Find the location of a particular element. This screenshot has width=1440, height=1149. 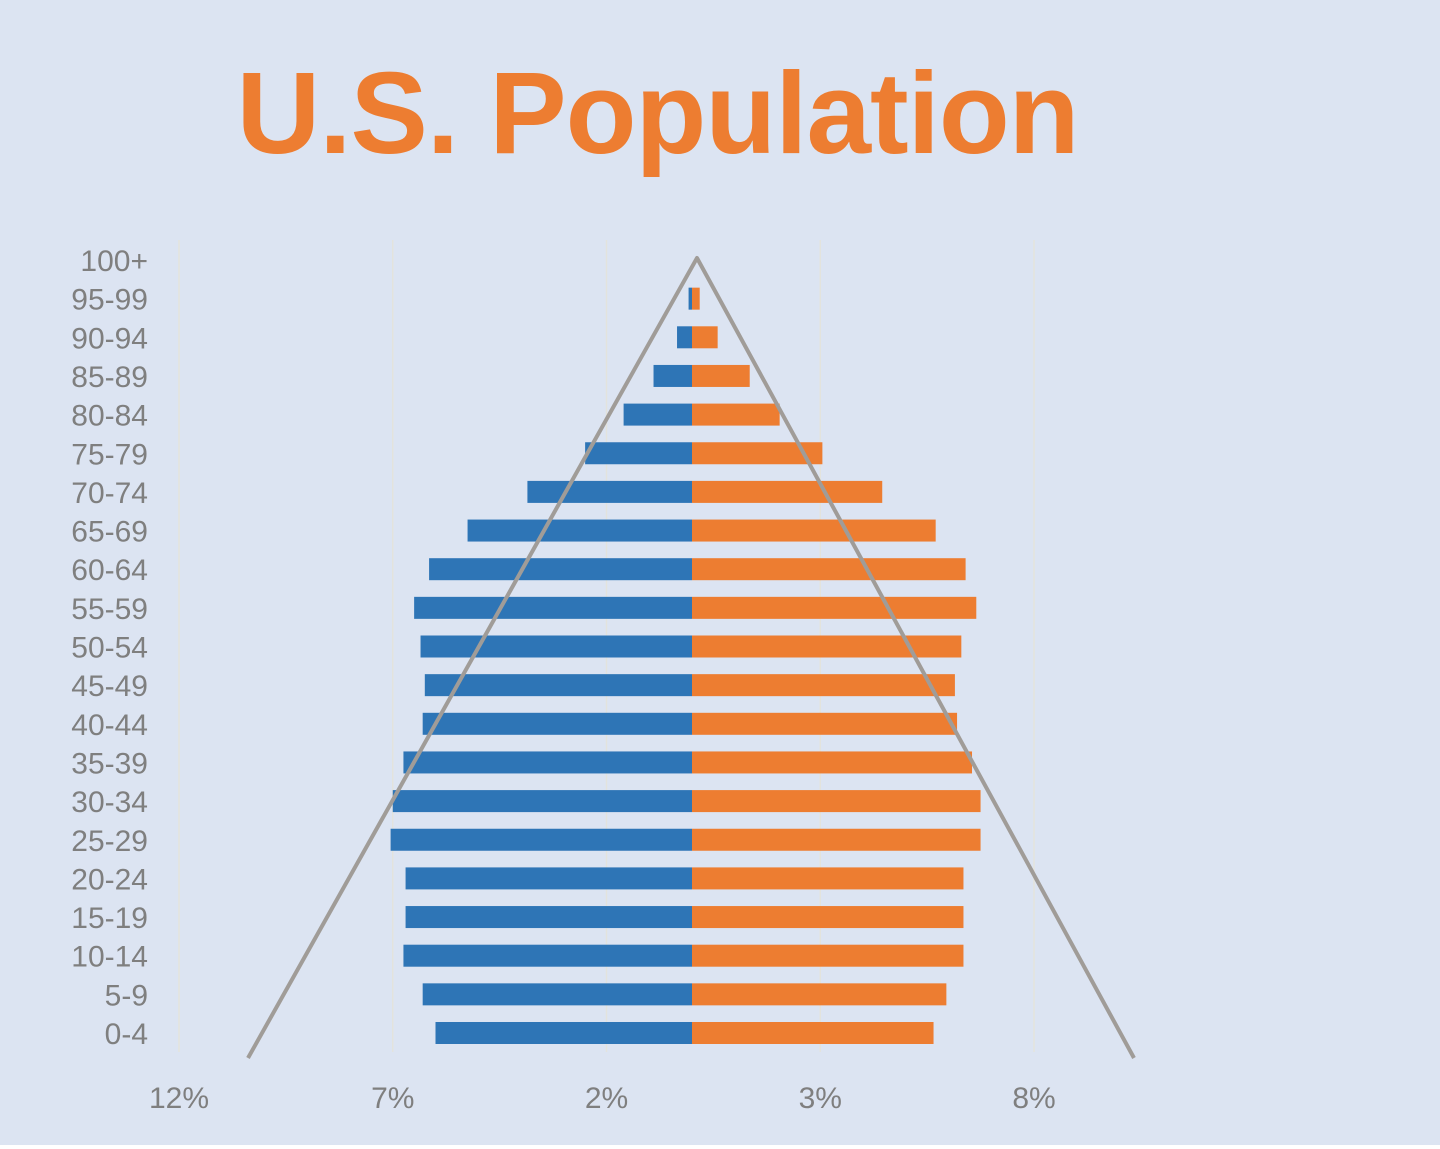

chart-title: U.S. Population is located at coordinates (657, 113).